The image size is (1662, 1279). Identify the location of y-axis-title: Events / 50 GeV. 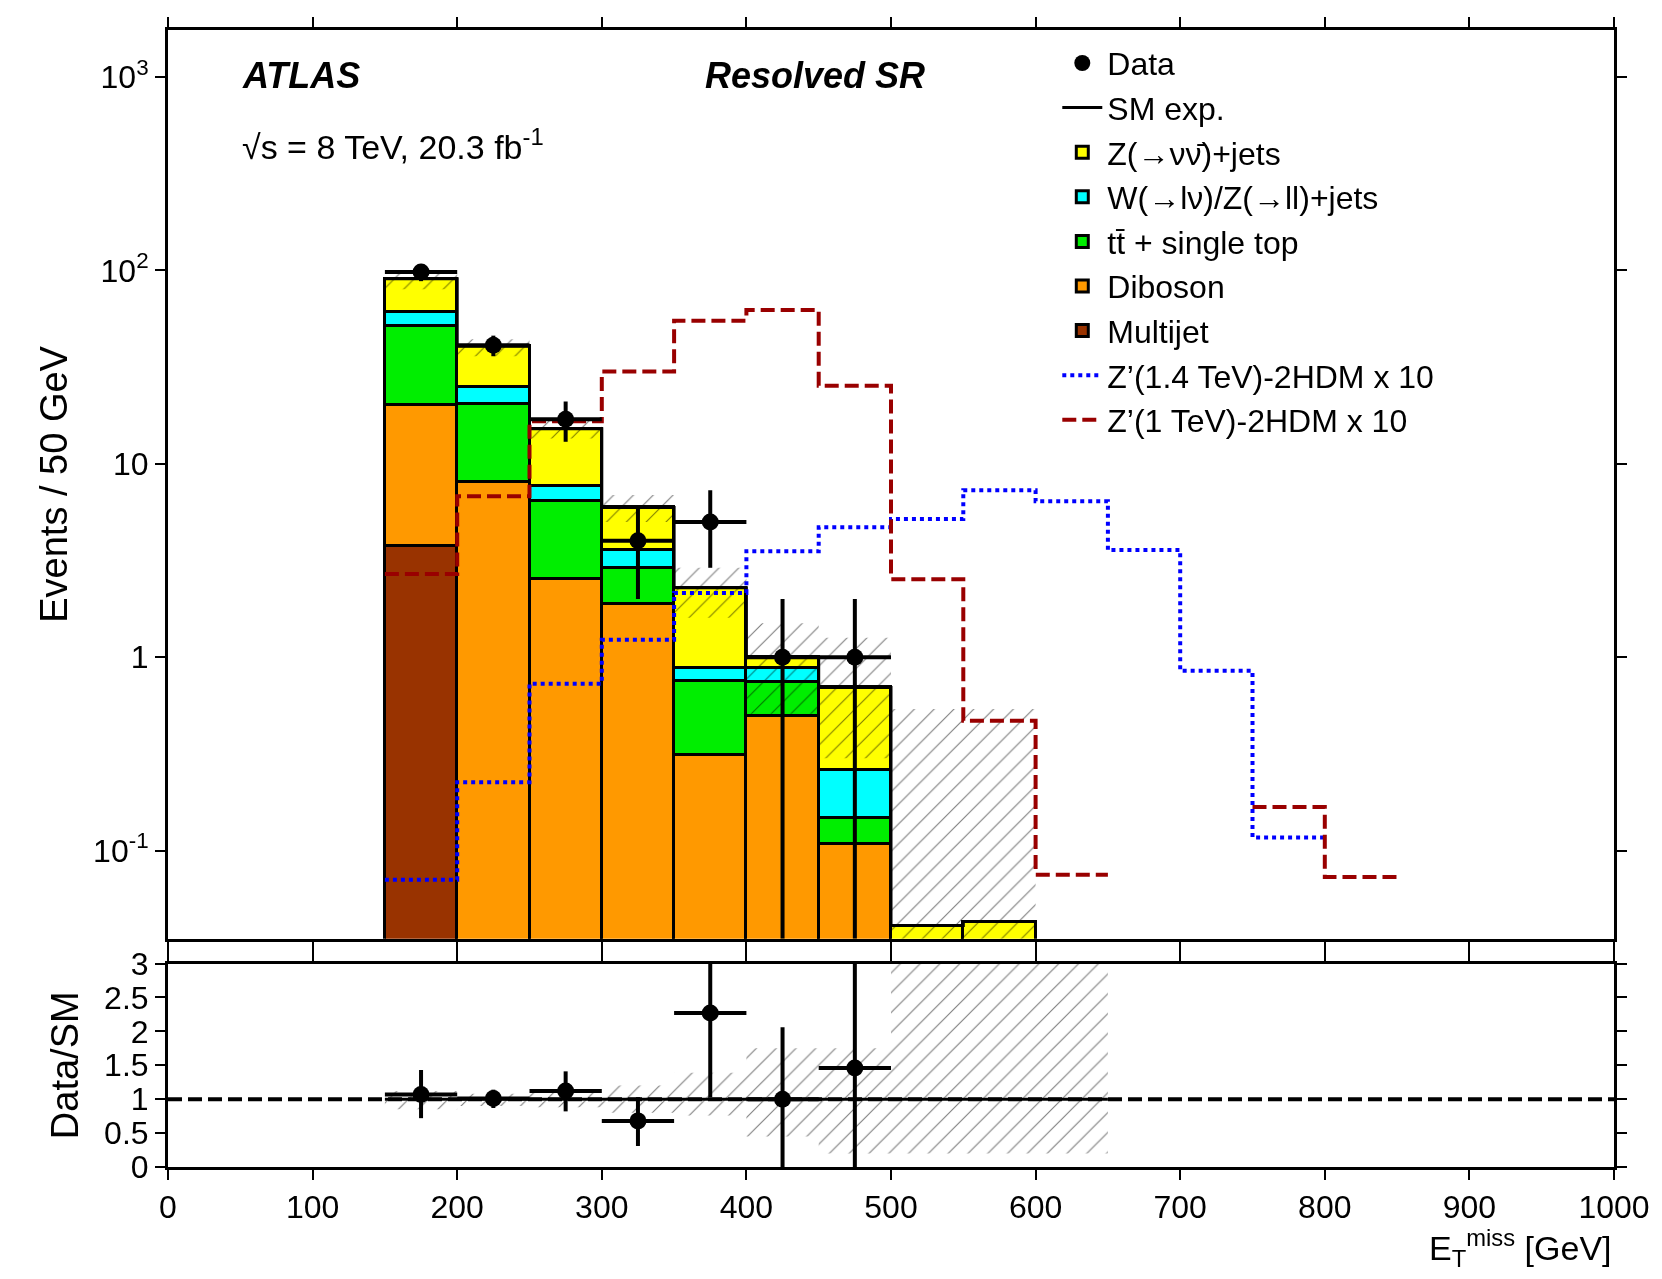
(54, 484).